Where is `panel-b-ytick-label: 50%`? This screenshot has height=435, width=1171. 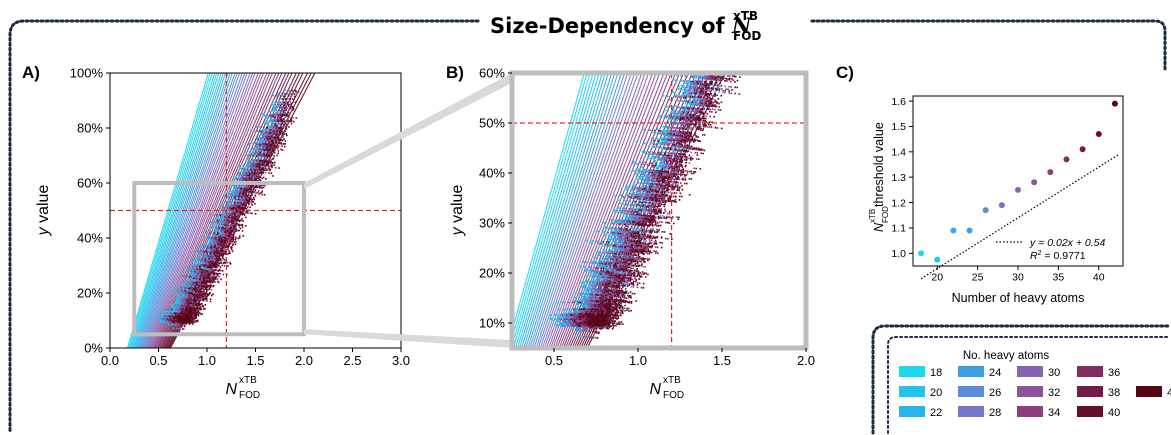 panel-b-ytick-label: 50% is located at coordinates (492, 123).